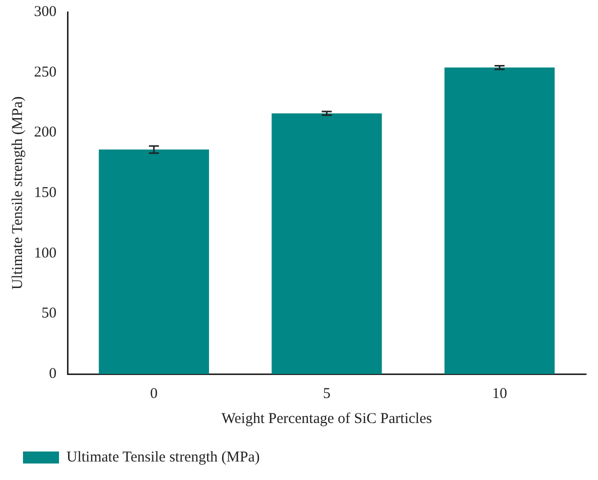  I want to click on y-tick-label: 200, so click(45, 132).